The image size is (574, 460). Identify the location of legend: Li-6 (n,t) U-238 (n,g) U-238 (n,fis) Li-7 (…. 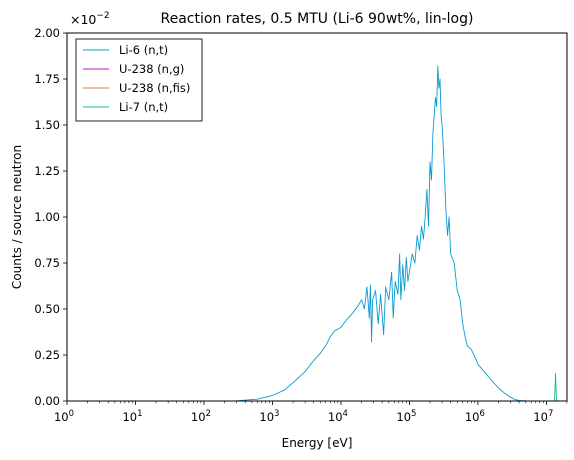
(139, 80).